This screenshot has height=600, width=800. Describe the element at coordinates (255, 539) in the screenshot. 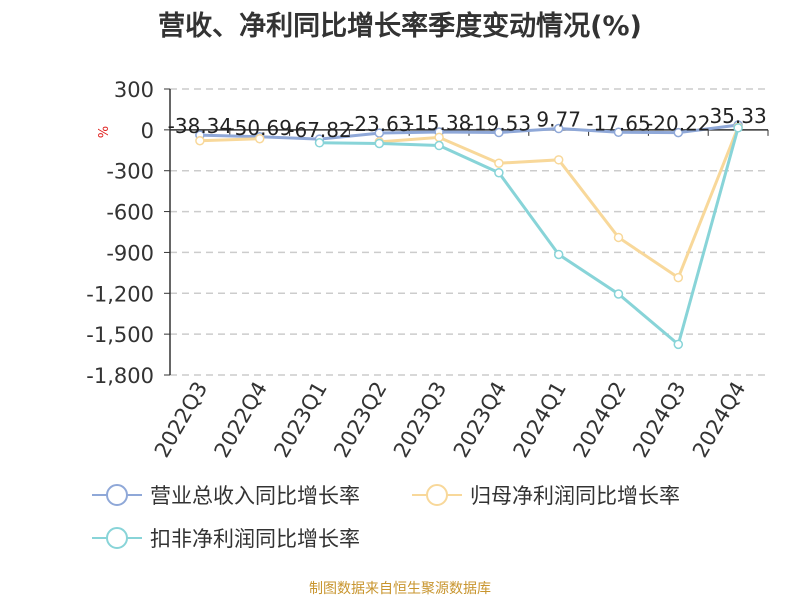

I see `legend-label-deducted-profit: 扣非净利润同比增长率` at that location.